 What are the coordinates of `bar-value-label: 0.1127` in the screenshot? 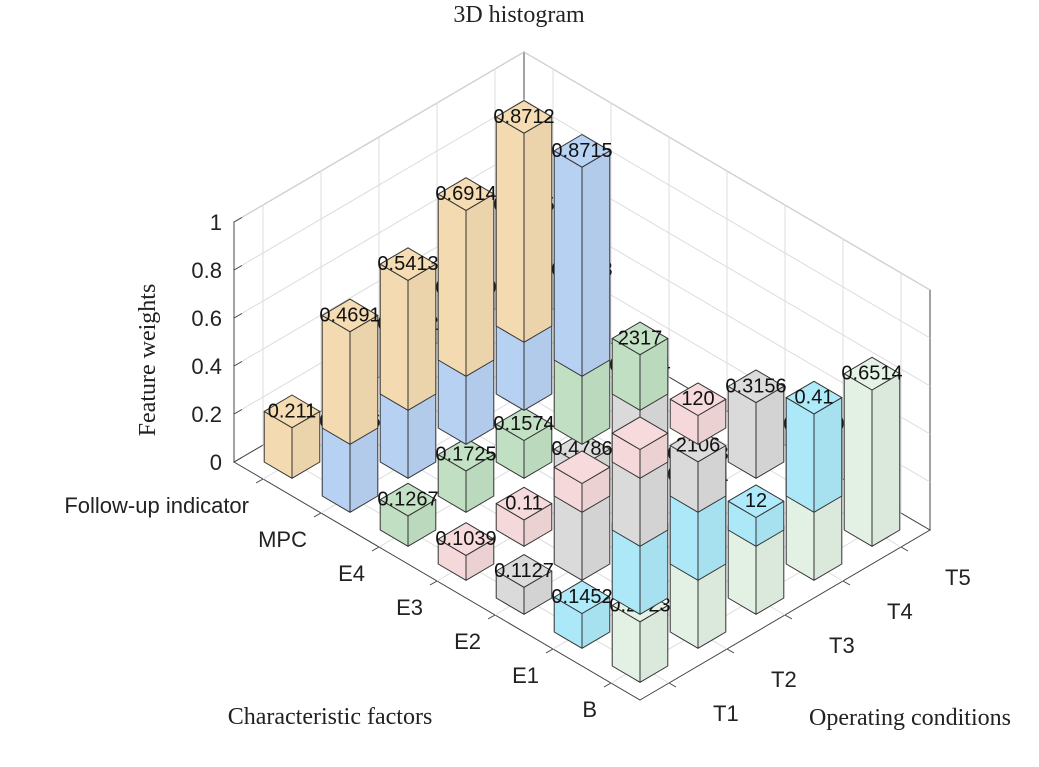 It's located at (524, 571).